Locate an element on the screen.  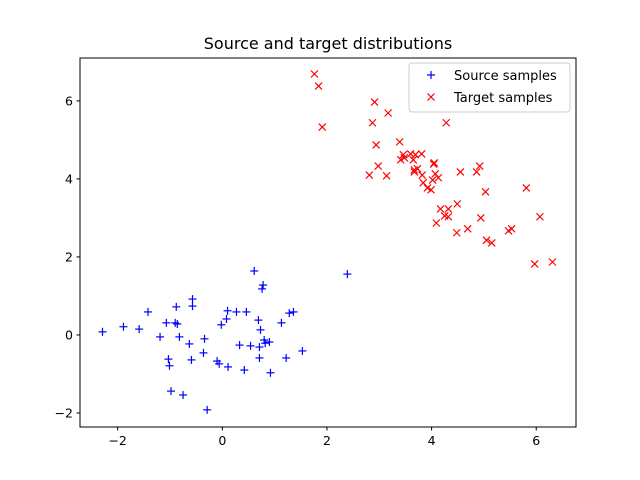
y-tick-label: −2 is located at coordinates (64, 412).